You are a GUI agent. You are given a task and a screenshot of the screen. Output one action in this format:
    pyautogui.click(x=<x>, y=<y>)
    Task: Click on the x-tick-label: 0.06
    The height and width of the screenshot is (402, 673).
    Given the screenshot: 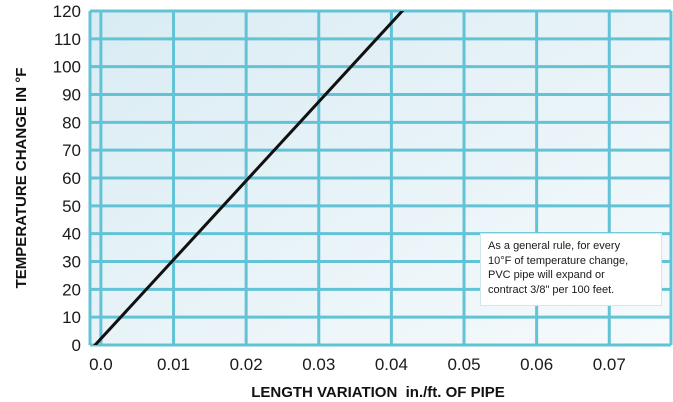 What is the action you would take?
    pyautogui.click(x=536, y=364)
    